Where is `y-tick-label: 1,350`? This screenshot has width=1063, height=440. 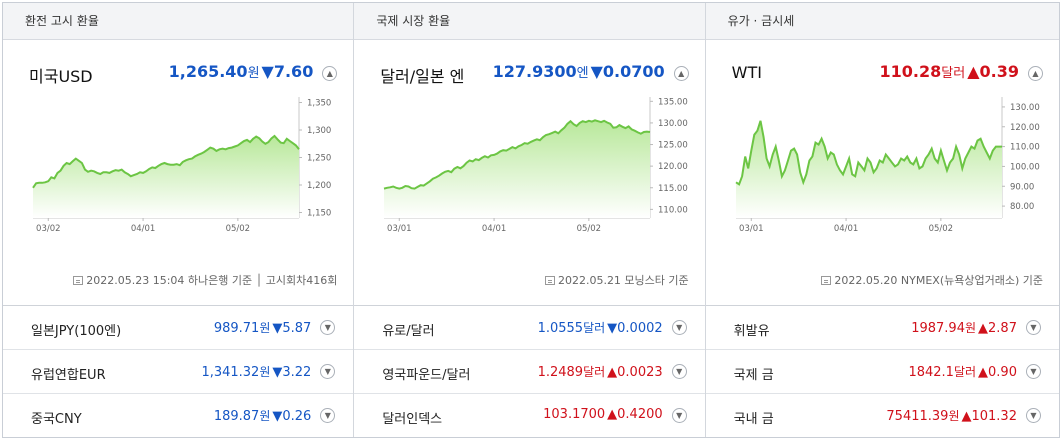 y-tick-label: 1,350 is located at coordinates (319, 104).